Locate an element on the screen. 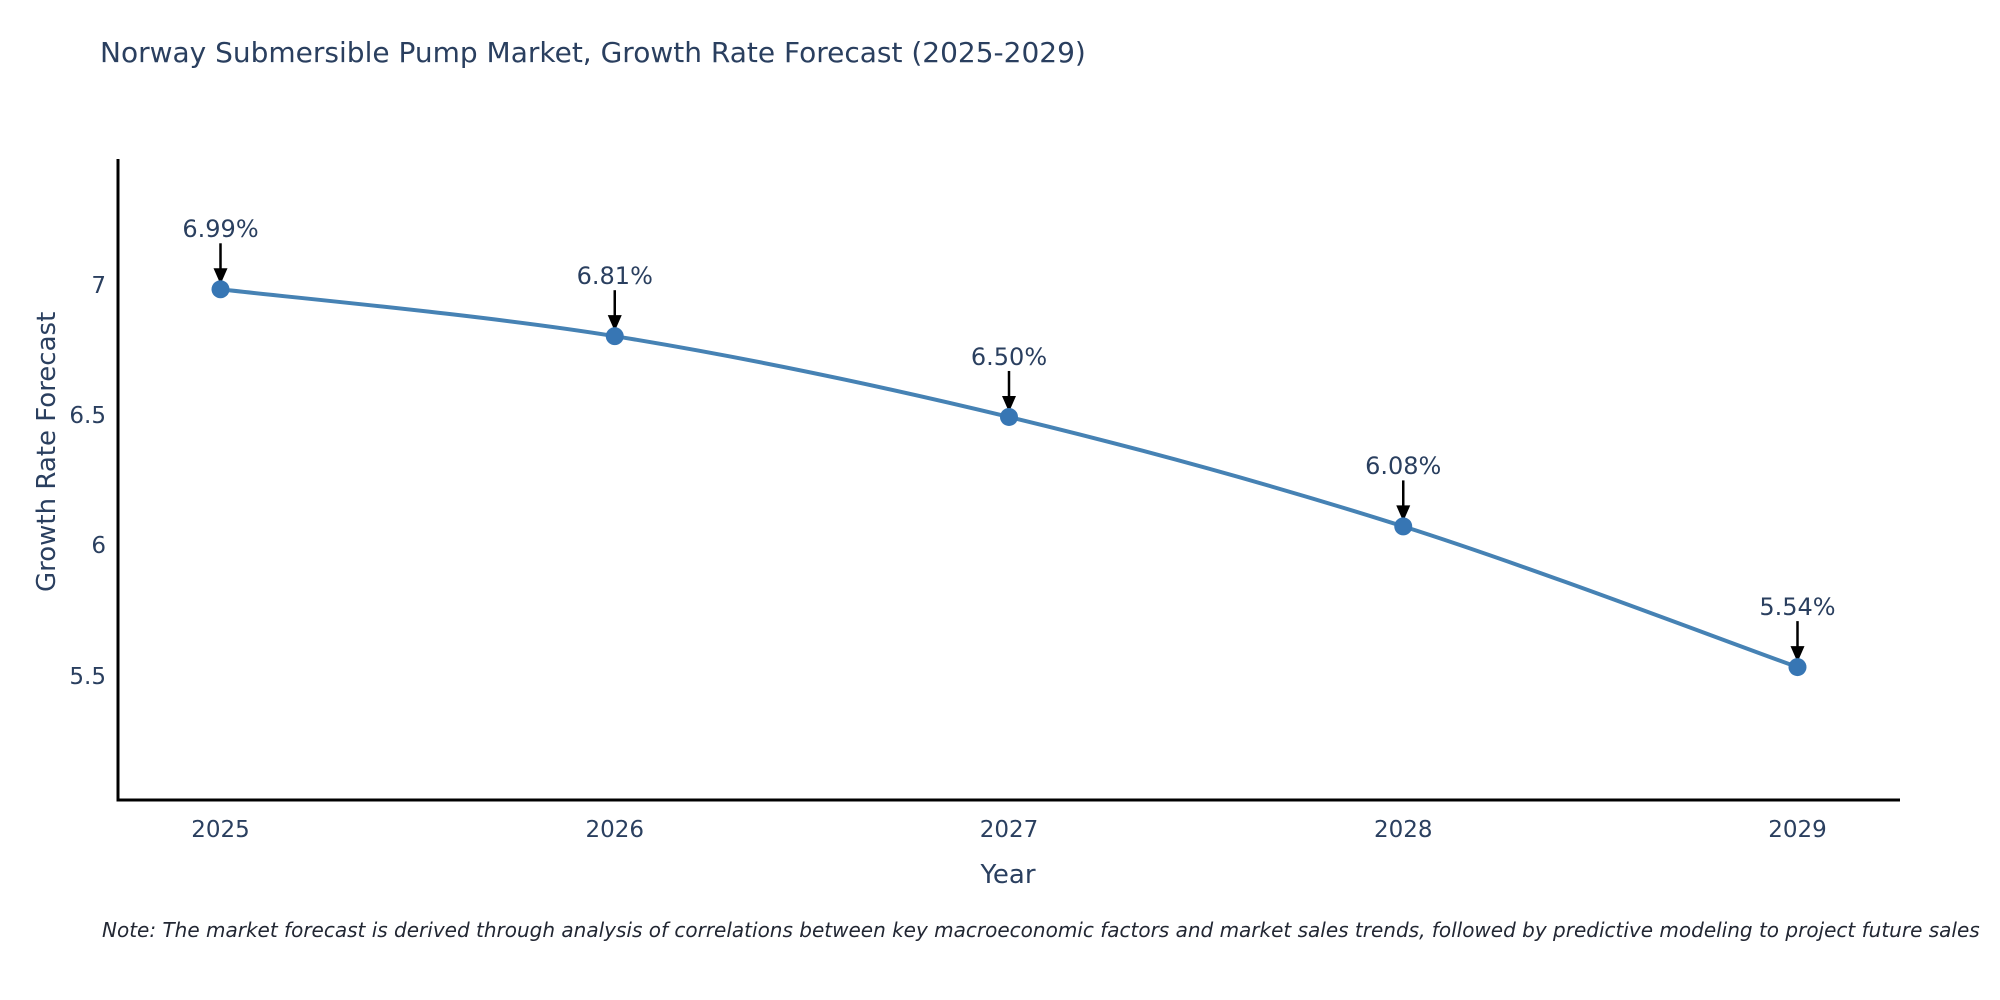 The height and width of the screenshot is (1000, 2000). point-value-label-2026: 6.81% is located at coordinates (614, 276).